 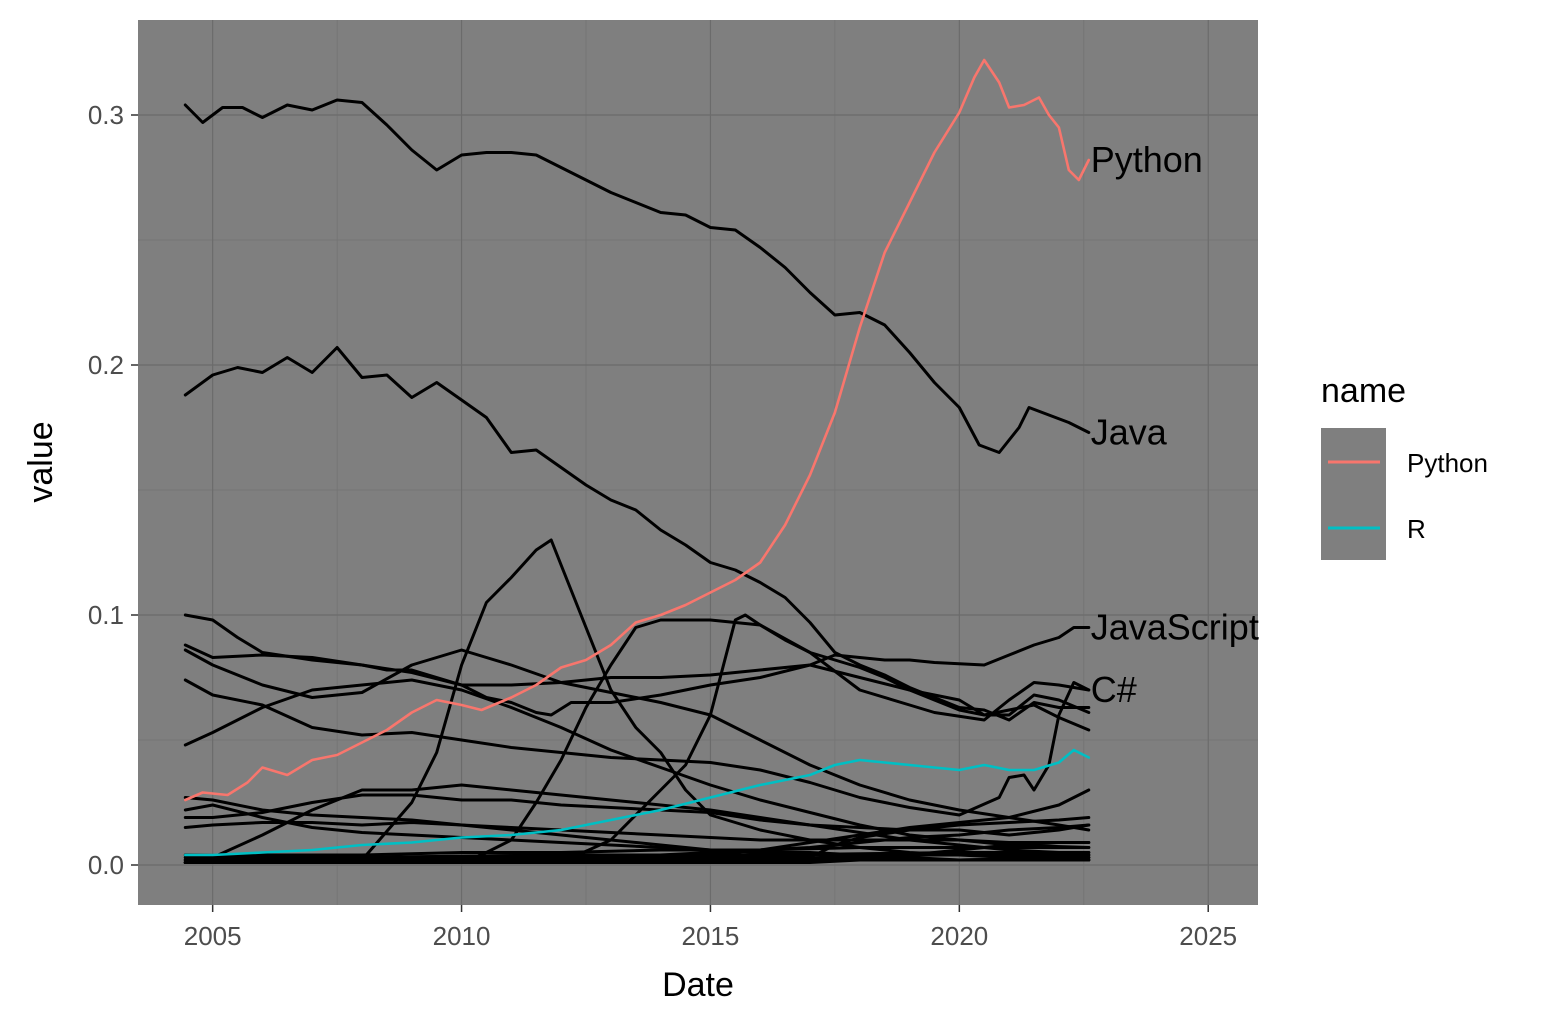 What do you see at coordinates (106, 115) in the screenshot?
I see `y-tick-label: 0.3` at bounding box center [106, 115].